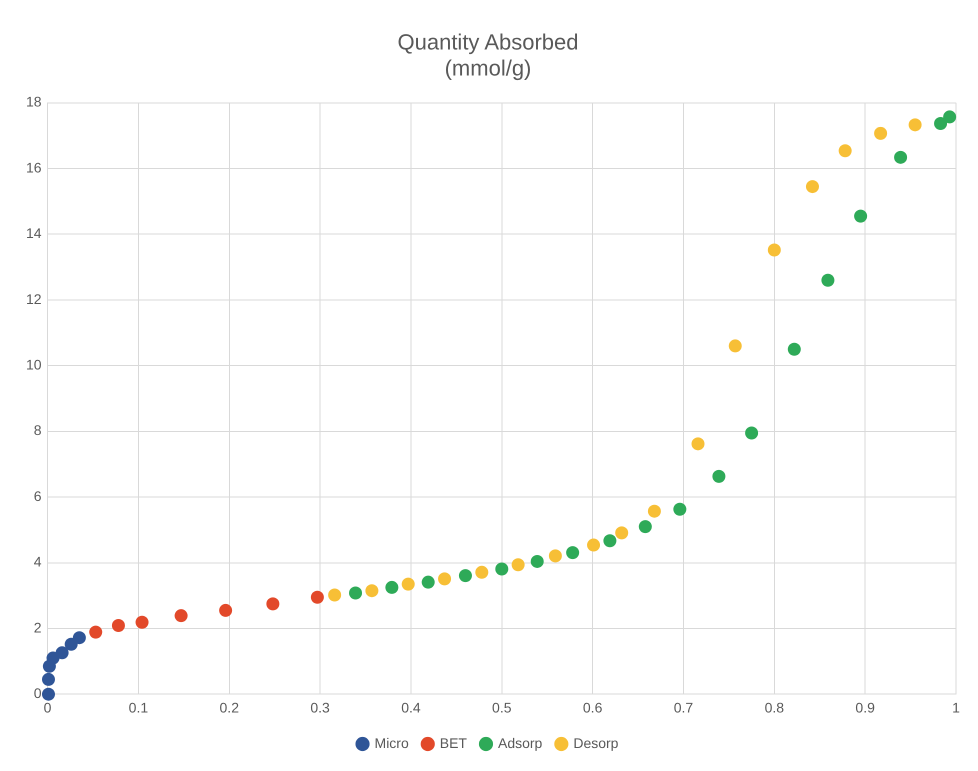  I want to click on y-tick-label: 18, so click(34, 102).